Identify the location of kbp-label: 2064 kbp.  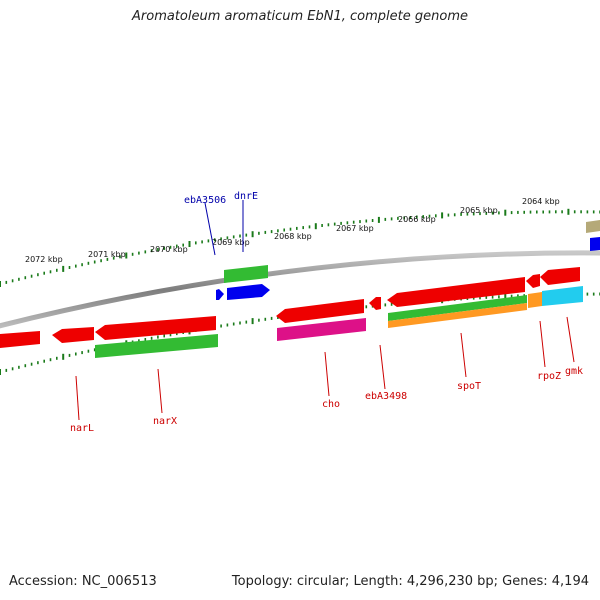
(541, 201).